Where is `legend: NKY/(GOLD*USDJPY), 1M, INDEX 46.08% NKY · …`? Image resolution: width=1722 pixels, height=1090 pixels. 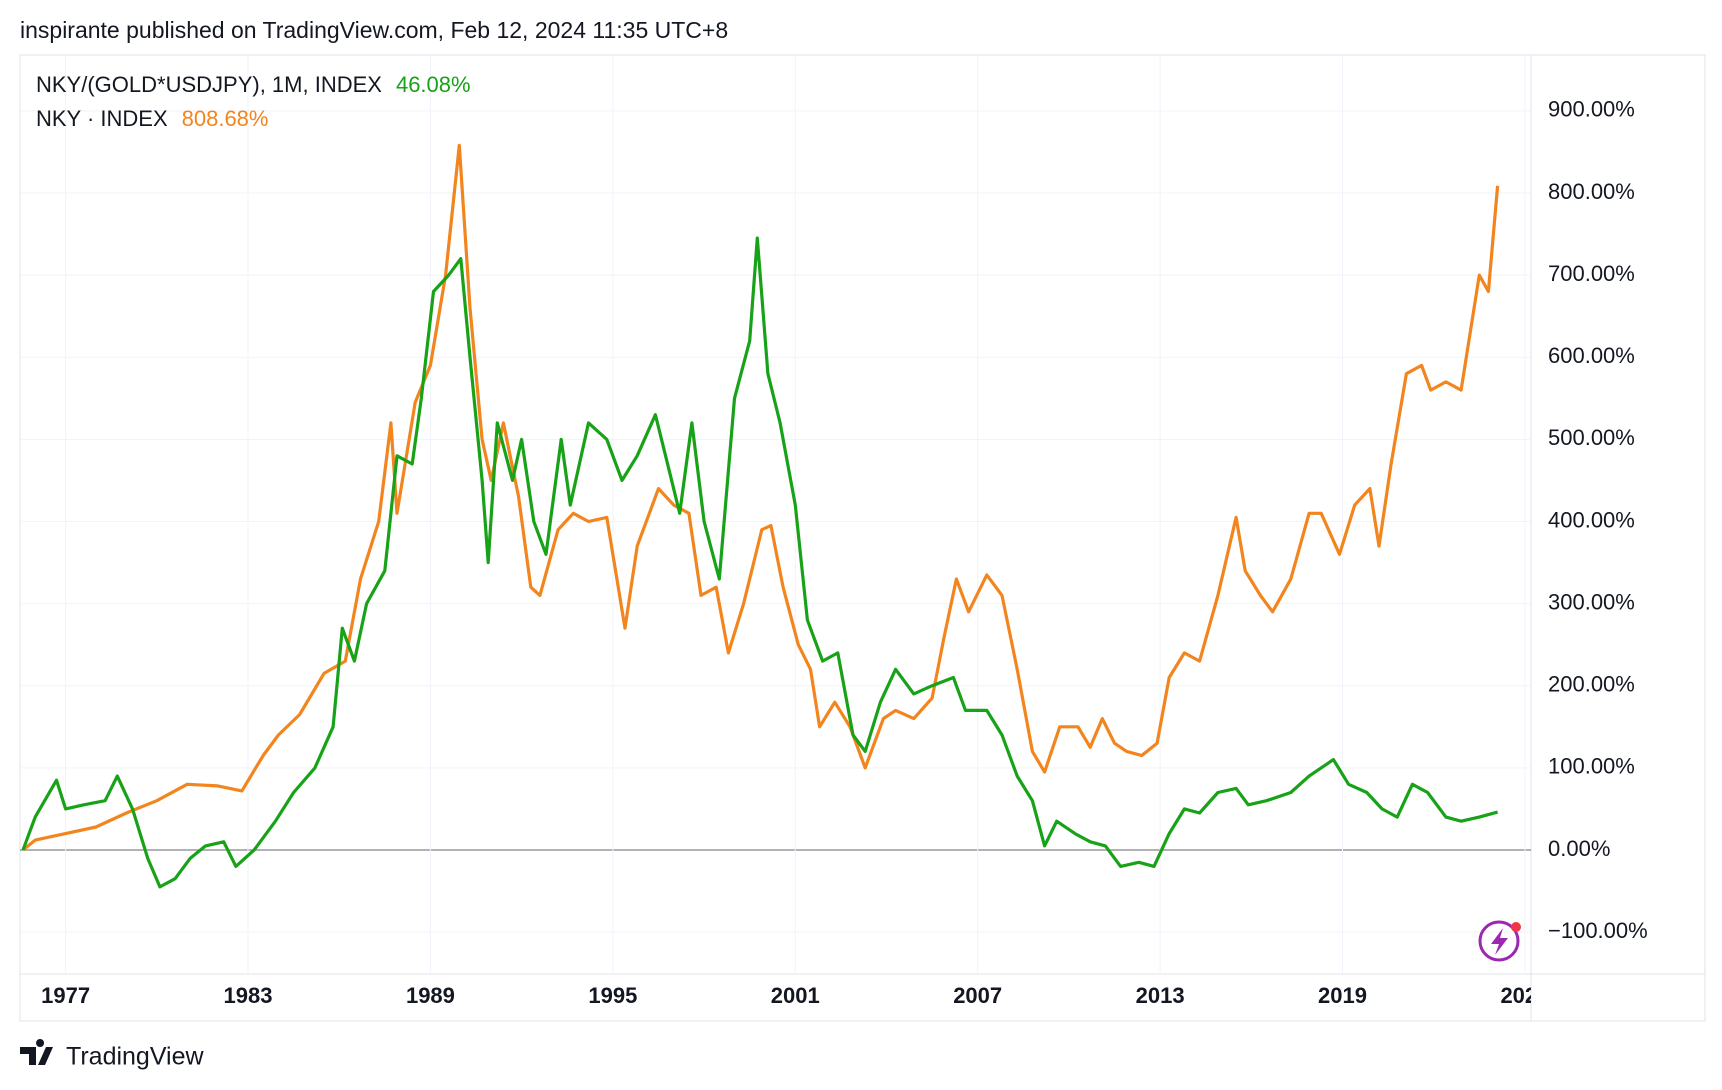
legend: NKY/(GOLD*USDJPY), 1M, INDEX 46.08% NKY · … is located at coordinates (253, 101).